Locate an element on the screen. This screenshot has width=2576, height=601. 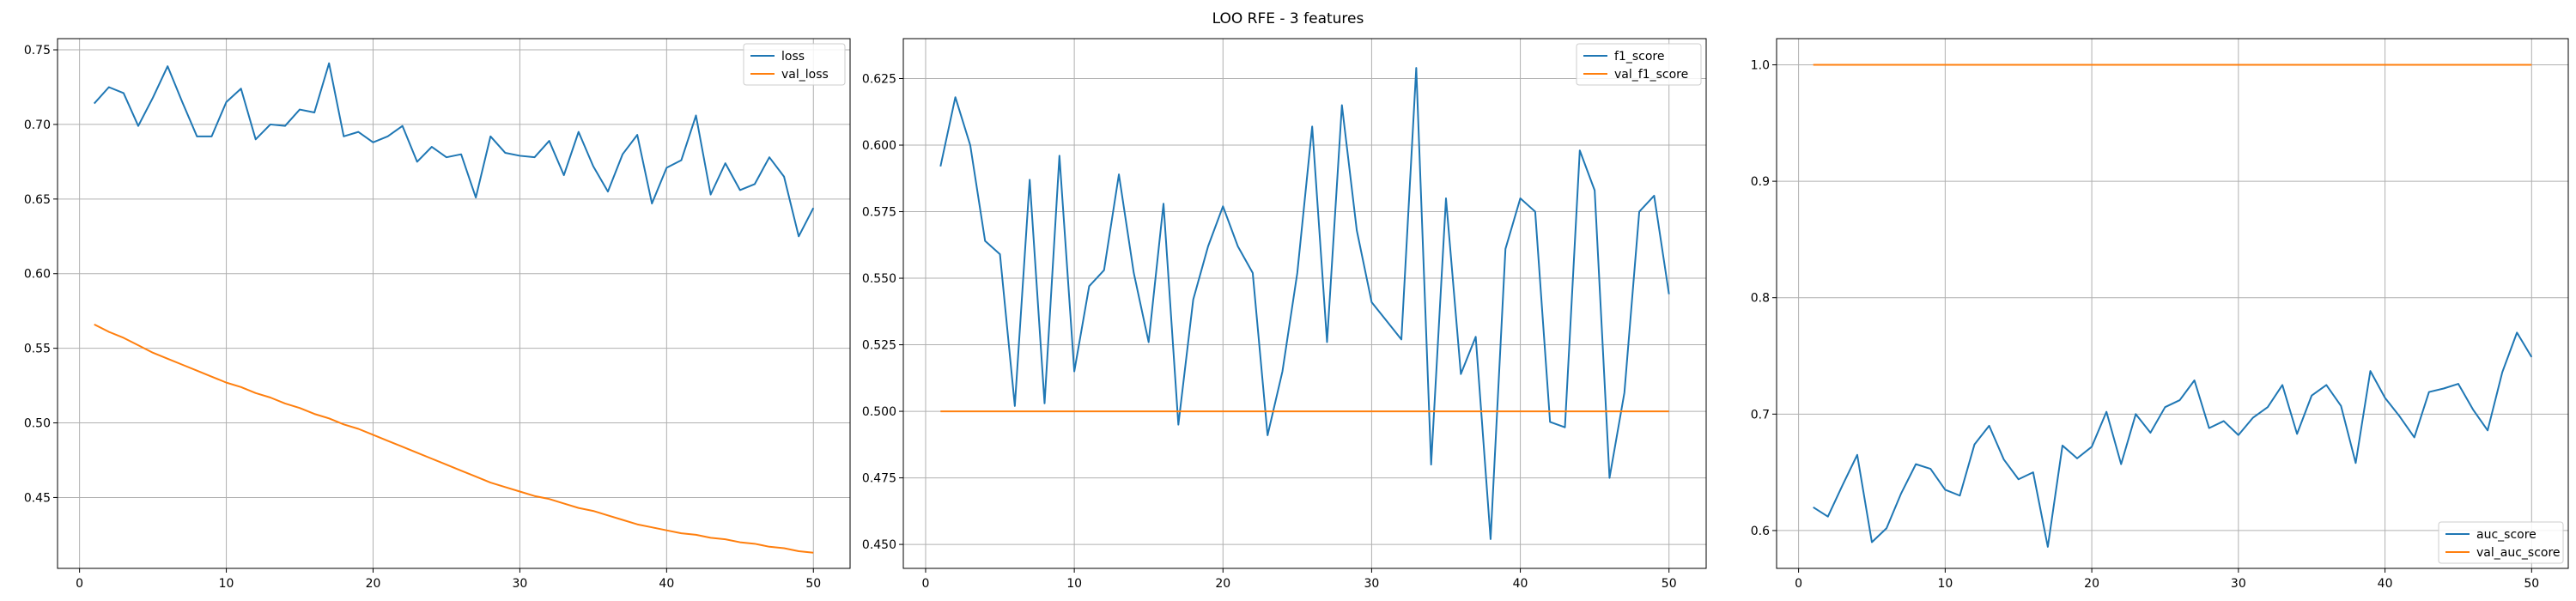
y-tick-label: 0.575 is located at coordinates (879, 213).